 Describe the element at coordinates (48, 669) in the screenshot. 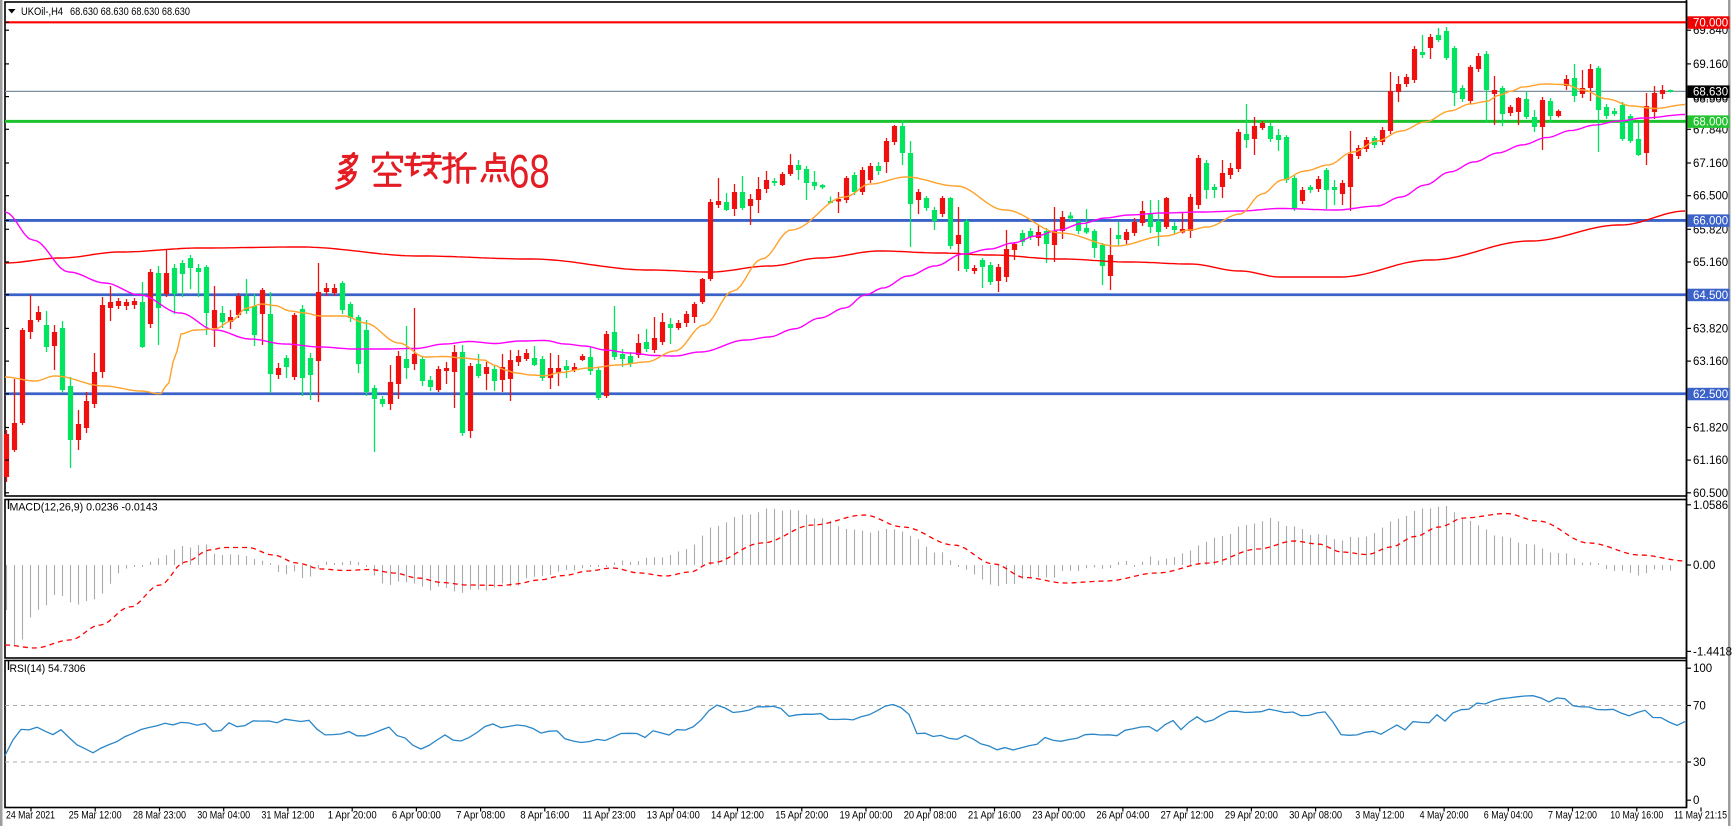

I see `svg-text: RSI(14) 54.7306` at that location.